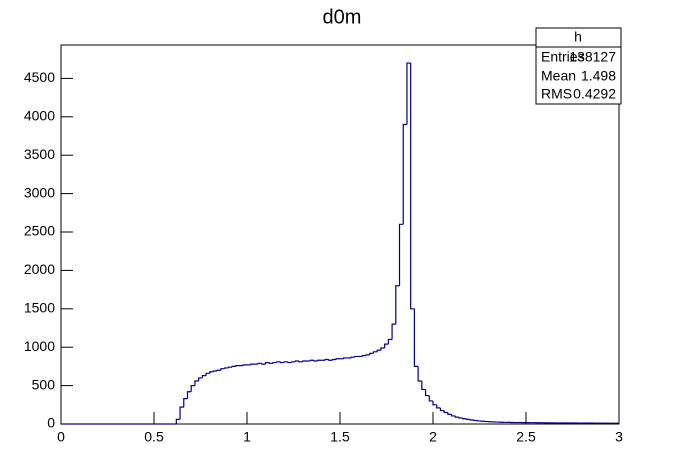  I want to click on y-tick-label: 1000, so click(39, 346).